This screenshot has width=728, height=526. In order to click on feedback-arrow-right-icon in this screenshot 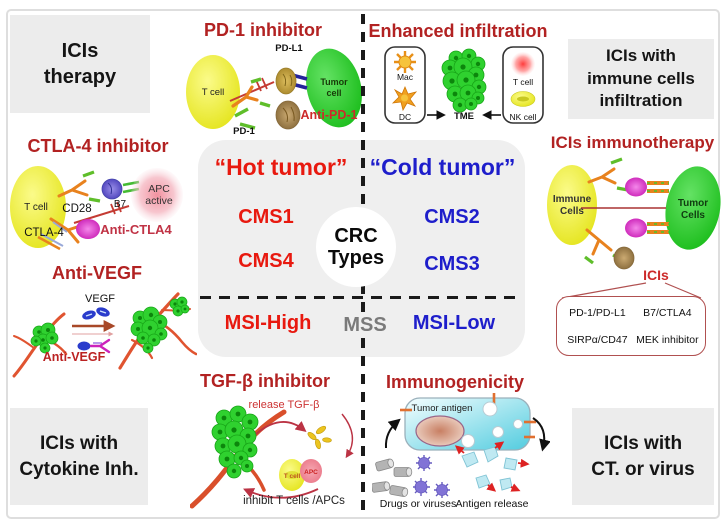, I will do `click(347, 436)`.